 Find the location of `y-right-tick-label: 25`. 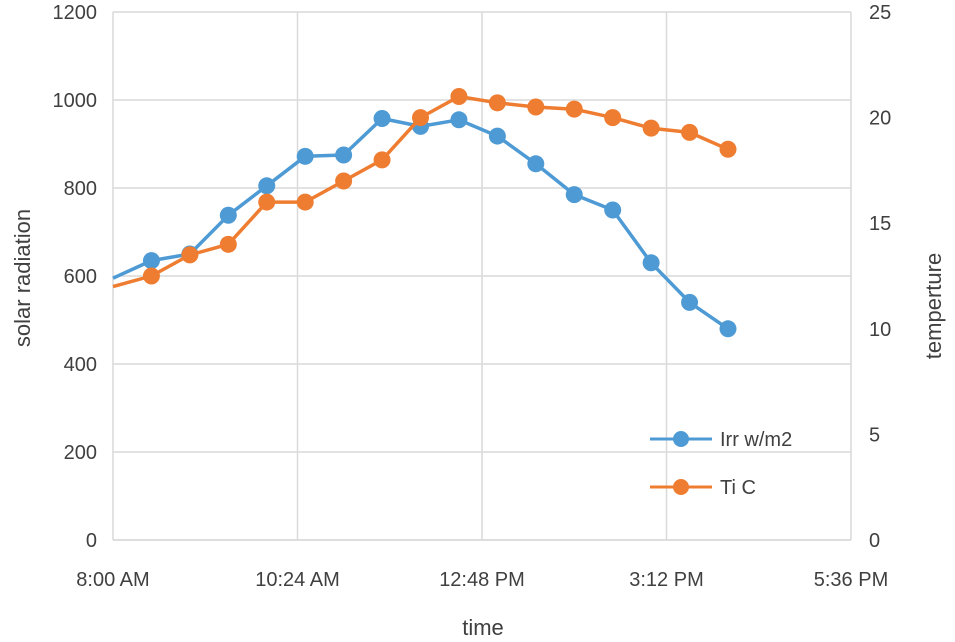

y-right-tick-label: 25 is located at coordinates (880, 13).